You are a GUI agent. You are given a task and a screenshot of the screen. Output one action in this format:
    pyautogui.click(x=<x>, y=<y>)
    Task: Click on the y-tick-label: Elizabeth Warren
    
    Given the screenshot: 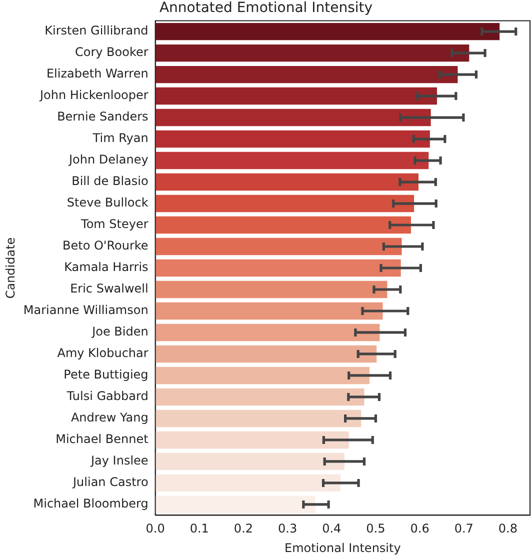 What is the action you would take?
    pyautogui.click(x=97, y=73)
    